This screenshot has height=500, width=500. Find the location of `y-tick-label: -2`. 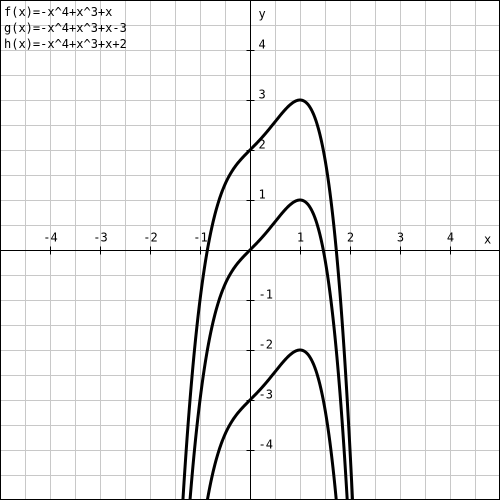

y-tick-label: -2 is located at coordinates (266, 345).